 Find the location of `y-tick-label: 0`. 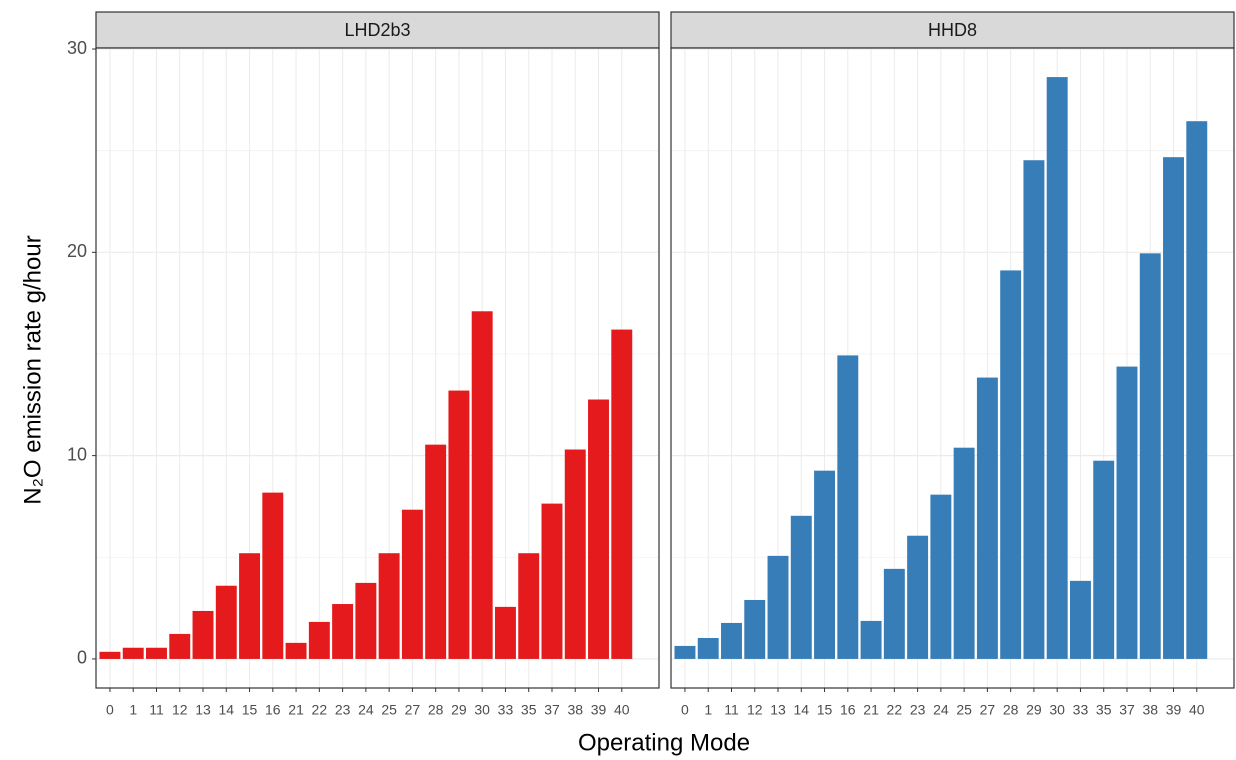

y-tick-label: 0 is located at coordinates (82, 658).